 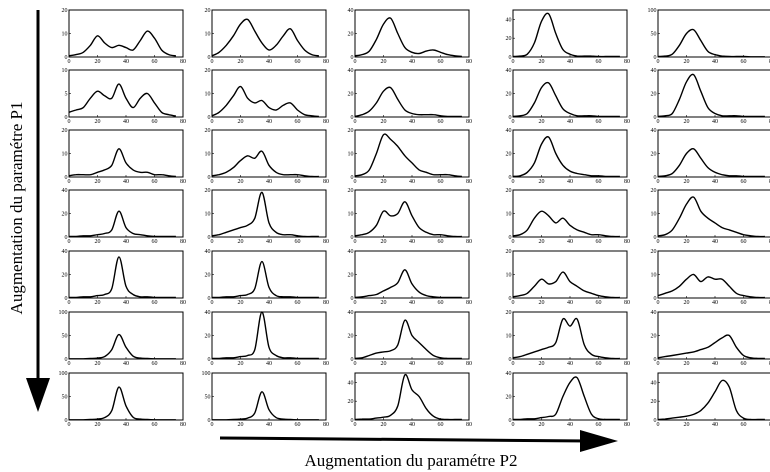 I want to click on panel-r2-c3: 0 20 40 60 80 0 20 40, so click(x=410, y=96).